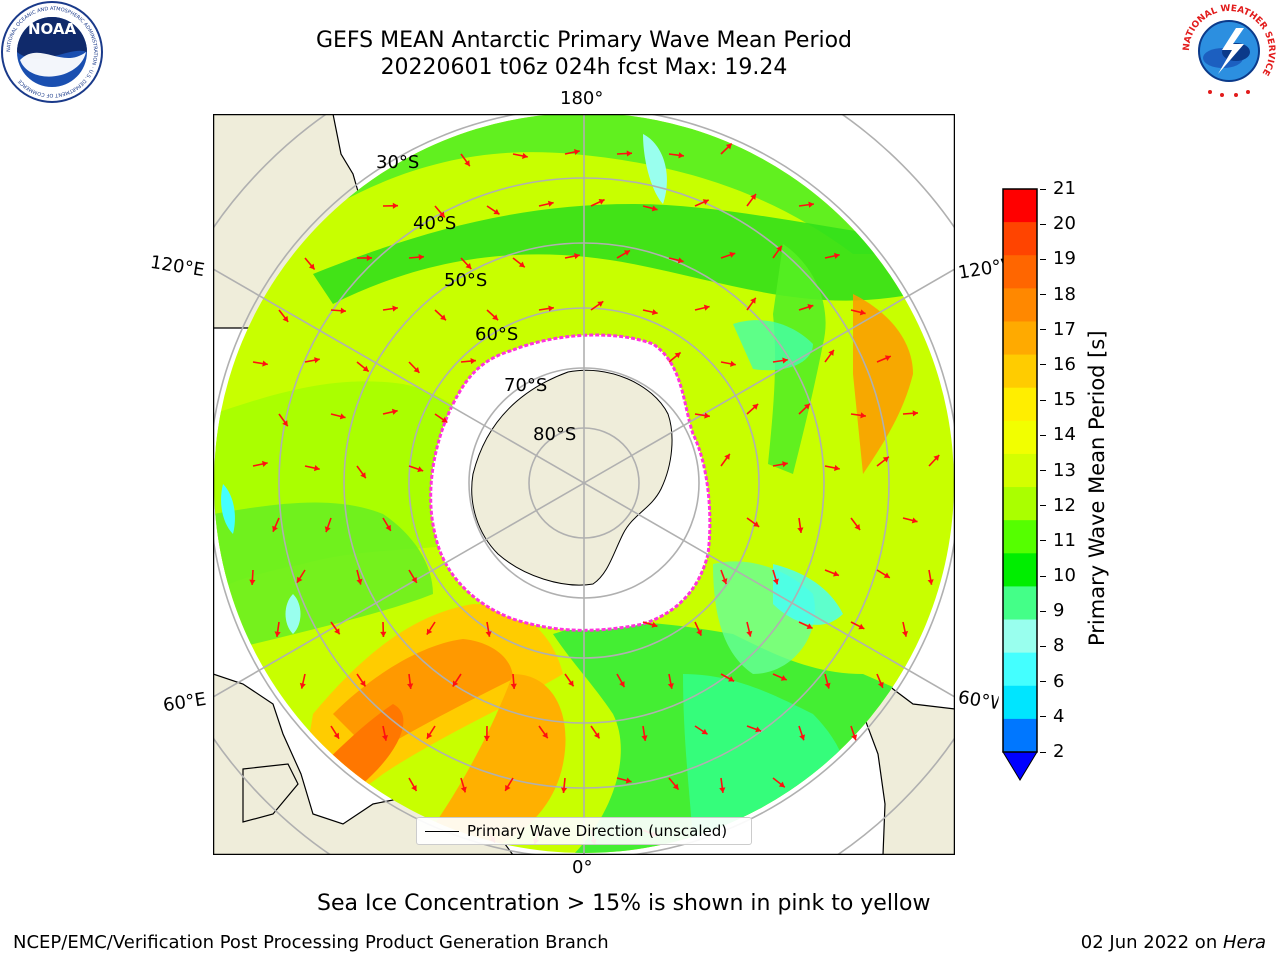 The height and width of the screenshot is (960, 1280). Describe the element at coordinates (442, 831) in the screenshot. I see `legend-line-sample` at that location.